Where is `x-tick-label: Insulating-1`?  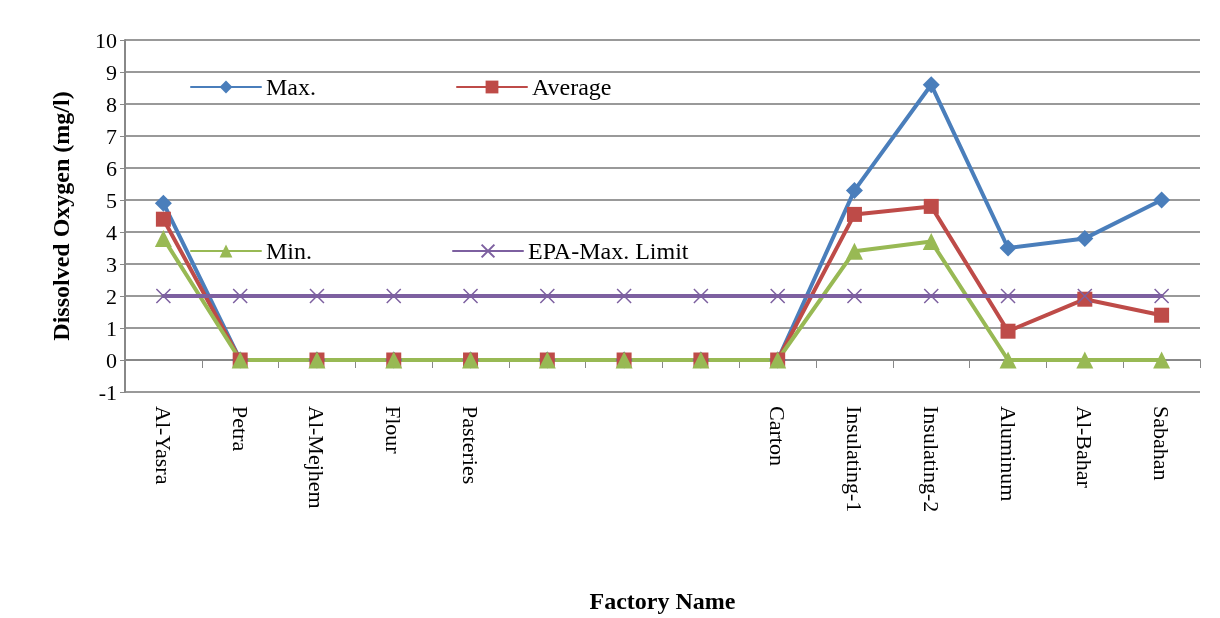 x-tick-label: Insulating-1 is located at coordinates (854, 459).